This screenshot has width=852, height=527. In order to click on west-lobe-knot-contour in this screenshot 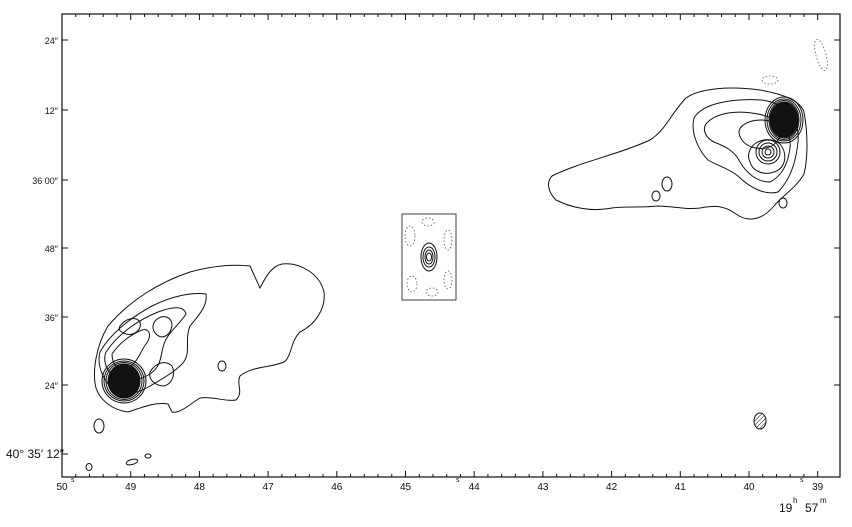, I will do `click(129, 326)`.